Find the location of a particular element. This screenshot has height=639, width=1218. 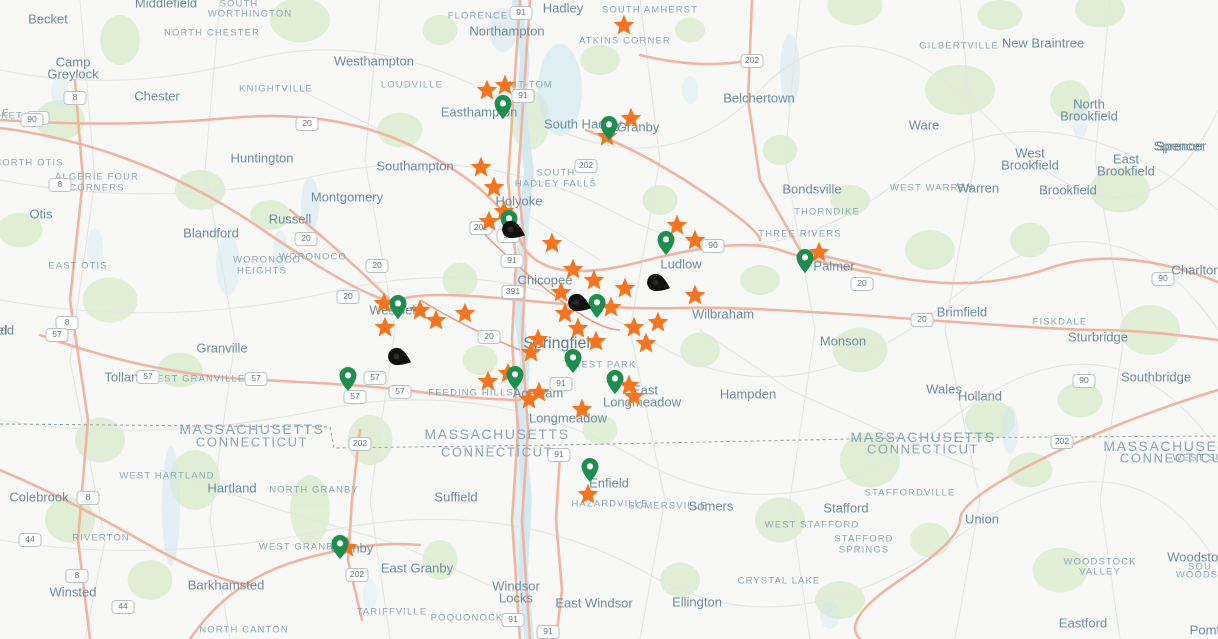

highway-shield: 8 is located at coordinates (77, 576).